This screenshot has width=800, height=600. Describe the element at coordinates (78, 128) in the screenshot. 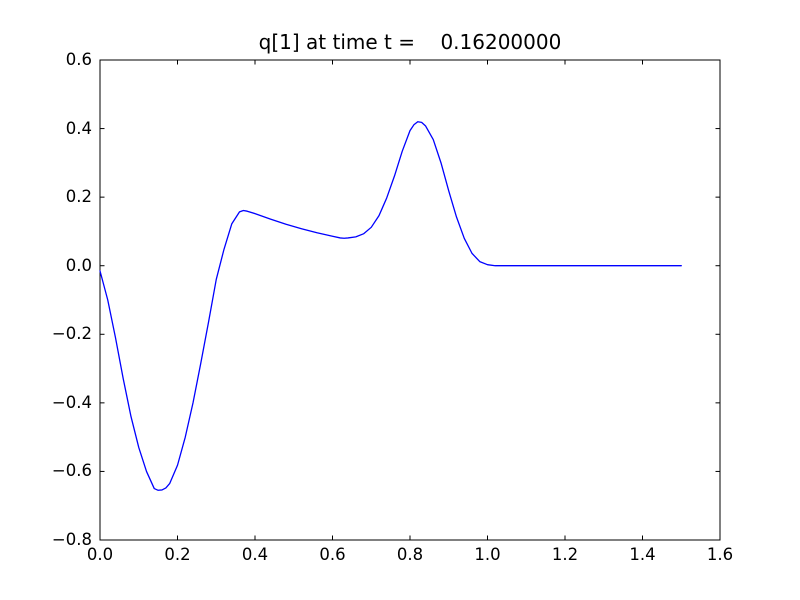

I see `y-tick-label: 0.4` at that location.